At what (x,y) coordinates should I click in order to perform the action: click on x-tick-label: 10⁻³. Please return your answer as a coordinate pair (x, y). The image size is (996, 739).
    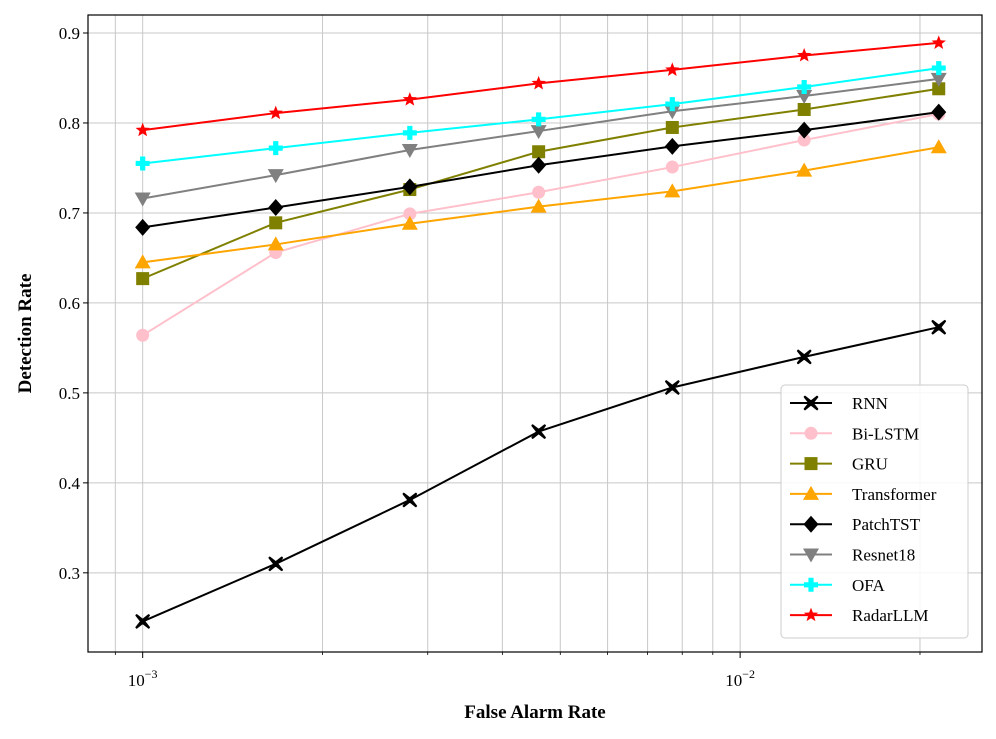
    Looking at the image, I should click on (143, 678).